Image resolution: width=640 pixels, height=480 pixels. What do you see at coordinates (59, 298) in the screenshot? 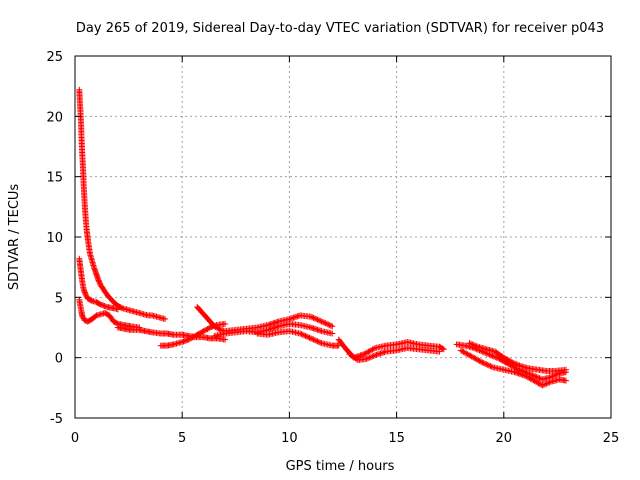
I see `y-tick-label: 5` at bounding box center [59, 298].